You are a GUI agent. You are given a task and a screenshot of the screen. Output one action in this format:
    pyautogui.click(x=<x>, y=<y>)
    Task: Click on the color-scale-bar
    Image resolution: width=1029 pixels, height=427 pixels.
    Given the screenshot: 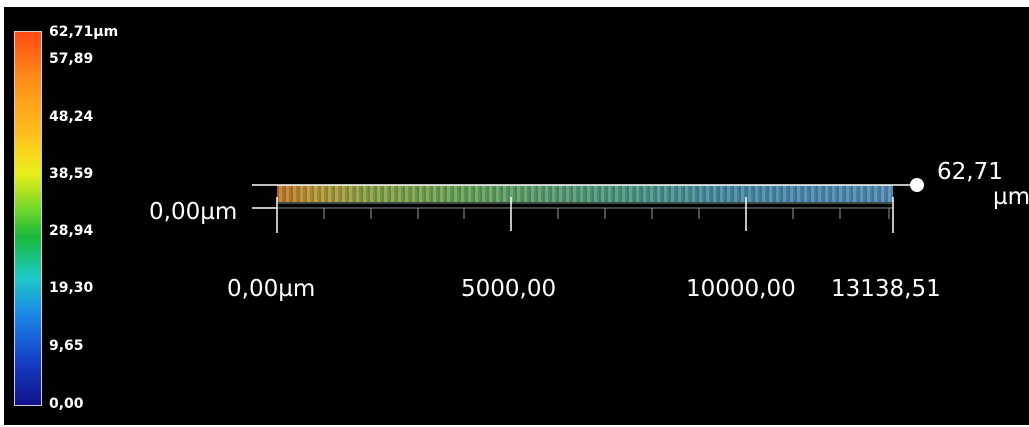 What is the action you would take?
    pyautogui.click(x=28, y=218)
    